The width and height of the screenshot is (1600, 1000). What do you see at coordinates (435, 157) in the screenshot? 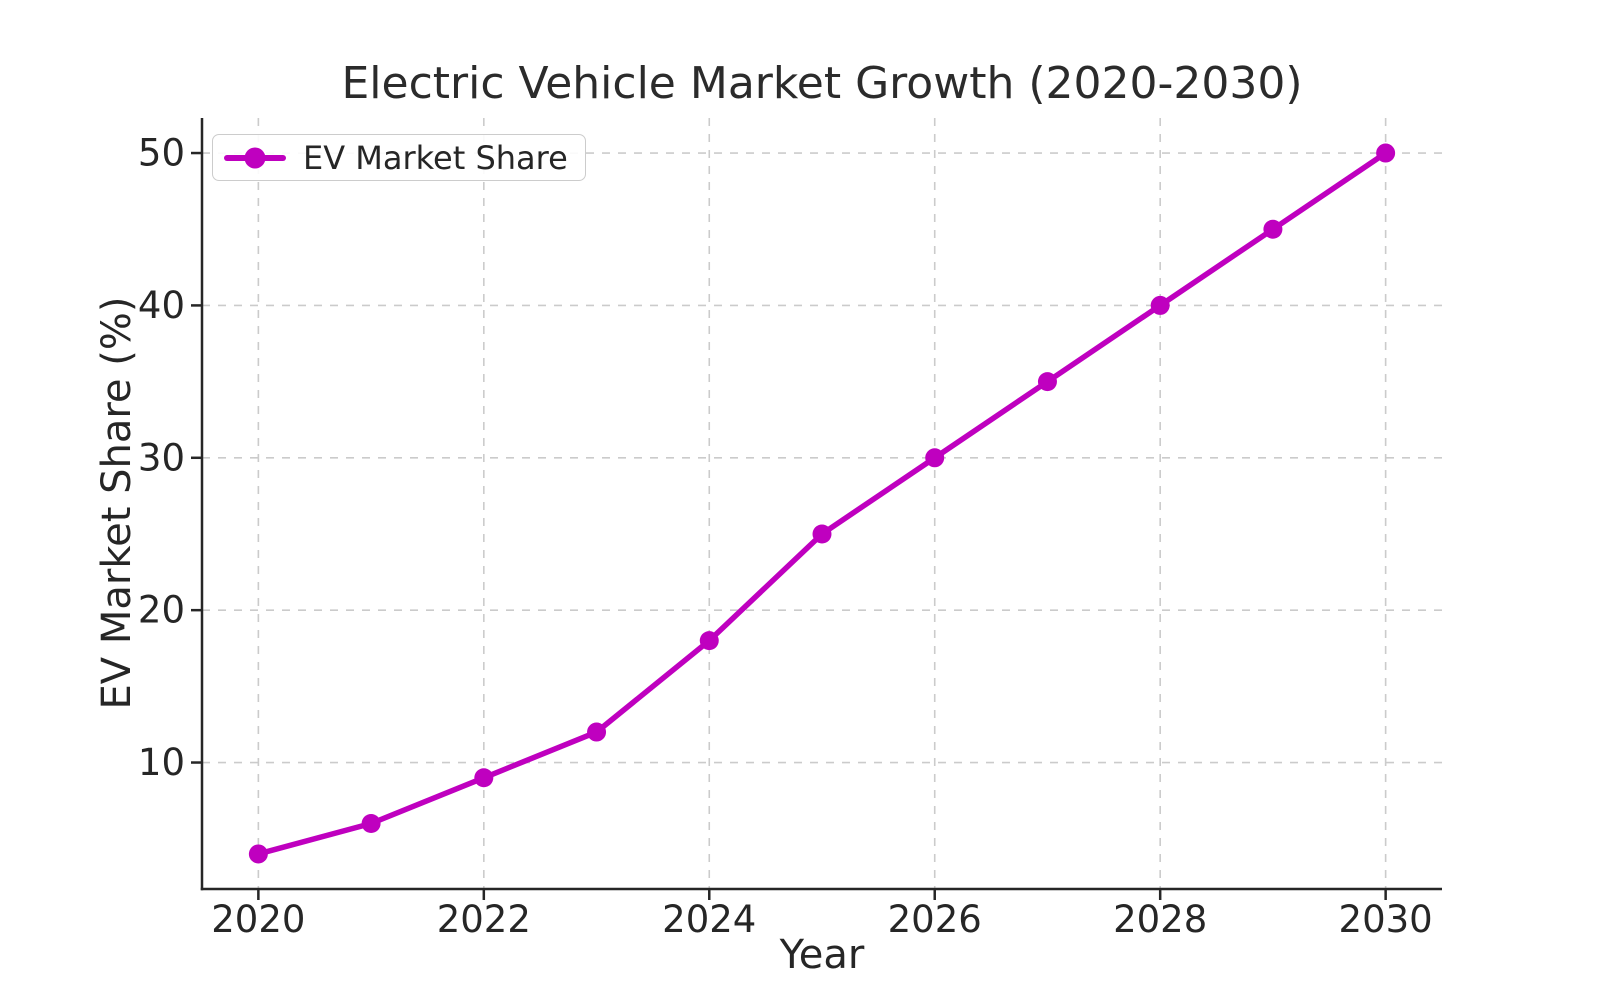
I see `legend-label: EV Market Share` at bounding box center [435, 157].